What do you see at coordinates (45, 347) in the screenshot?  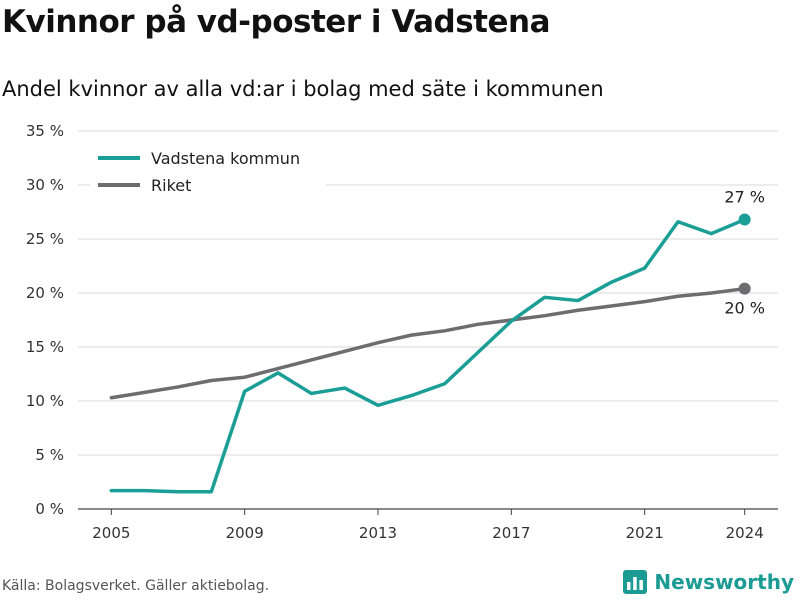 I see `y-tick-label: 15 %` at bounding box center [45, 347].